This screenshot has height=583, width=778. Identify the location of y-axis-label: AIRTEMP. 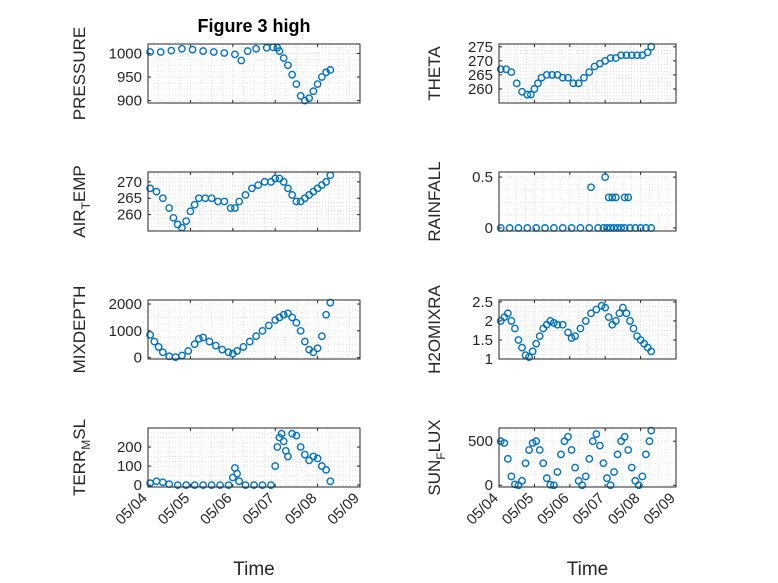
(81, 201).